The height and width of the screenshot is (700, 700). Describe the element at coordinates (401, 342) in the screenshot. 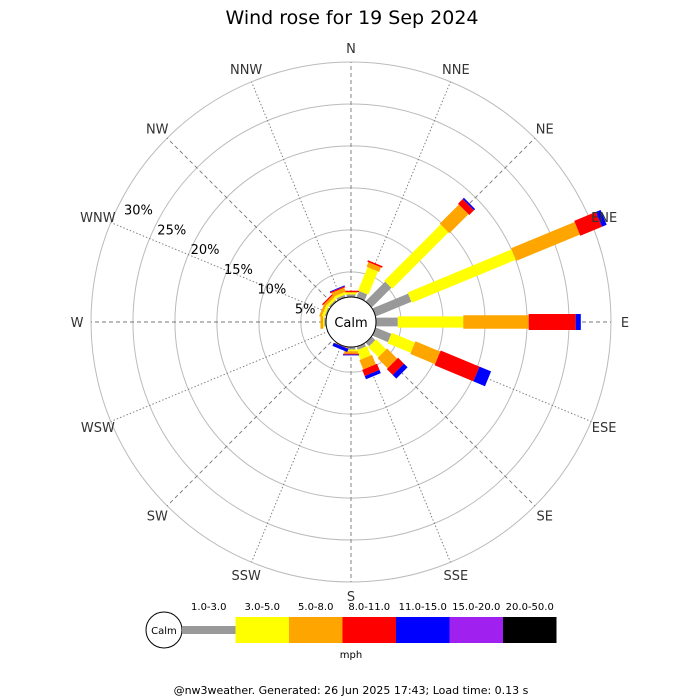

I see `bar-ESE-3.0-5.0` at that location.